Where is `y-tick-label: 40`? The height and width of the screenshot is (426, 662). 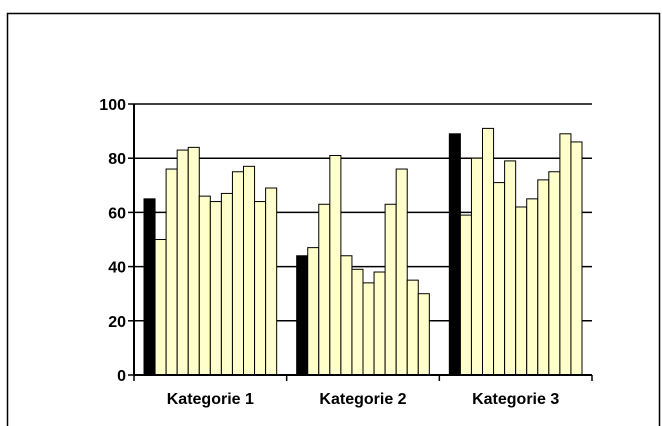 y-tick-label: 40 is located at coordinates (117, 268).